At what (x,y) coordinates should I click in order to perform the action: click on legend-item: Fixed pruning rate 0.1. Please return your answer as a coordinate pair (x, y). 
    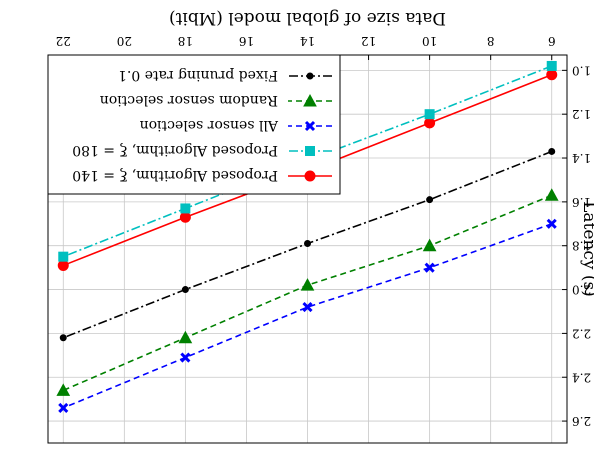
    Looking at the image, I should click on (225, 75).